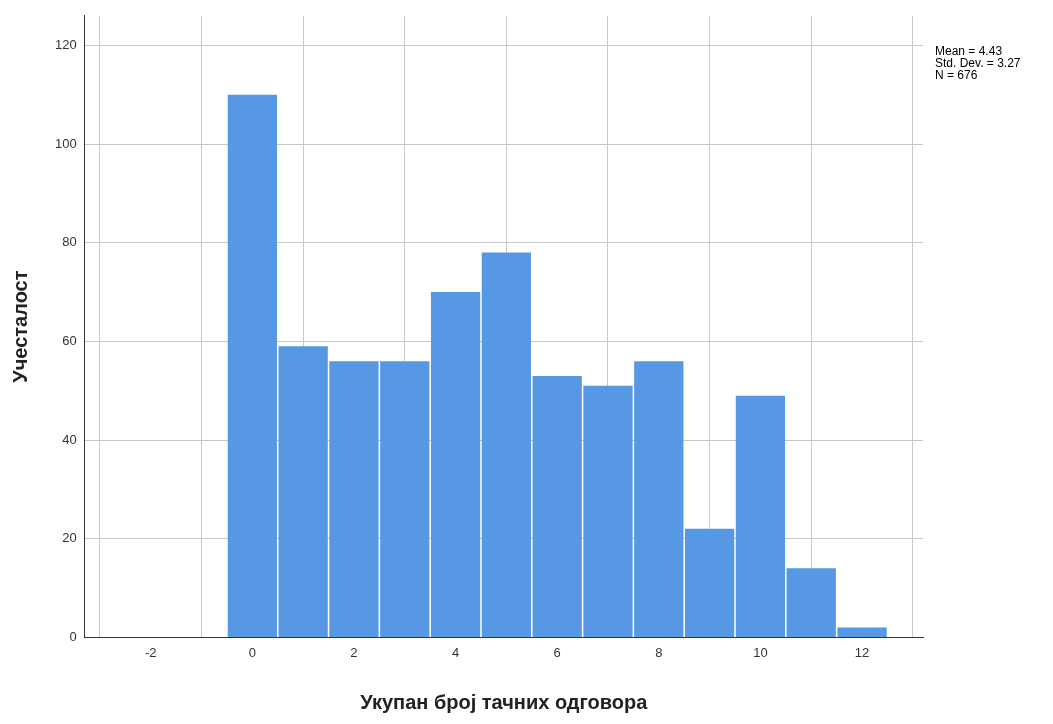 Image resolution: width=1053 pixels, height=724 pixels. What do you see at coordinates (65, 143) in the screenshot?
I see `y-tick-label: 100` at bounding box center [65, 143].